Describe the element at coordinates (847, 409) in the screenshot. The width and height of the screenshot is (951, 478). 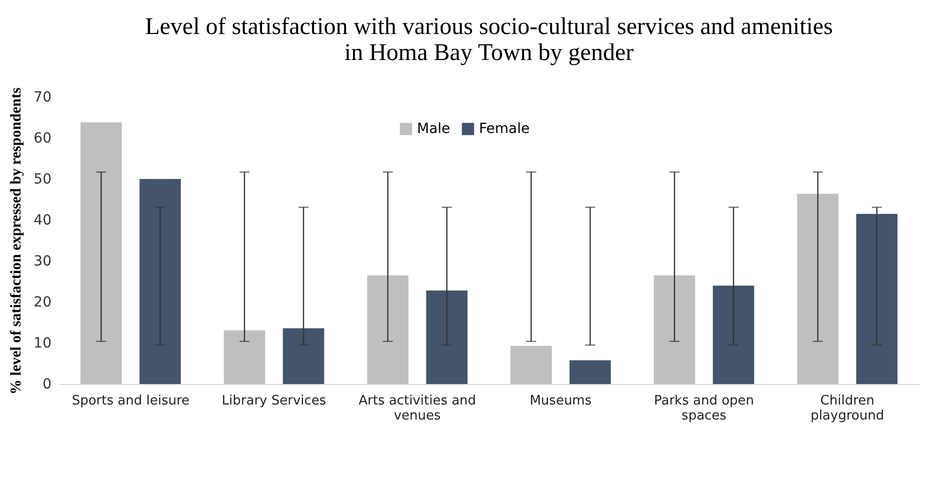
I see `x-tick-label: Children playground` at that location.